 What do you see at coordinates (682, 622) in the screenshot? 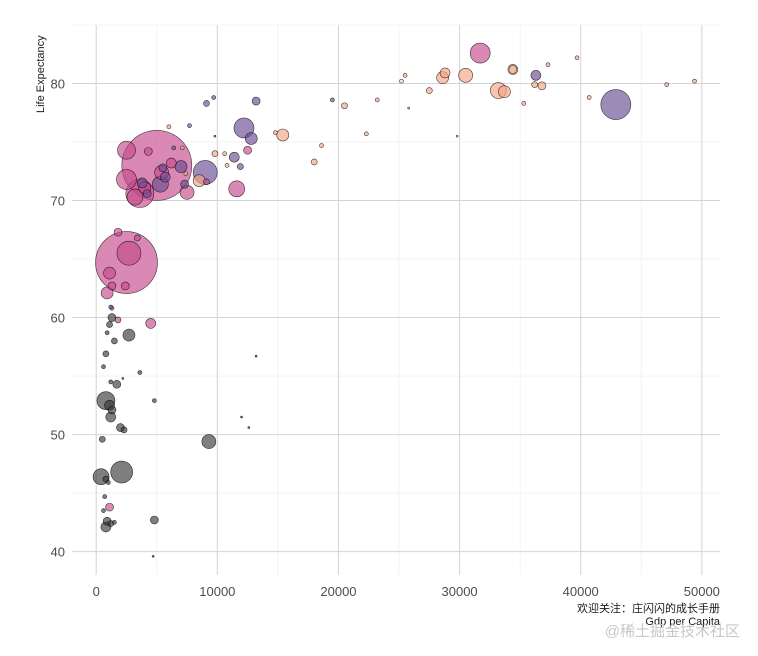
I see `x-axis-title: Gdp per Capita` at bounding box center [682, 622].